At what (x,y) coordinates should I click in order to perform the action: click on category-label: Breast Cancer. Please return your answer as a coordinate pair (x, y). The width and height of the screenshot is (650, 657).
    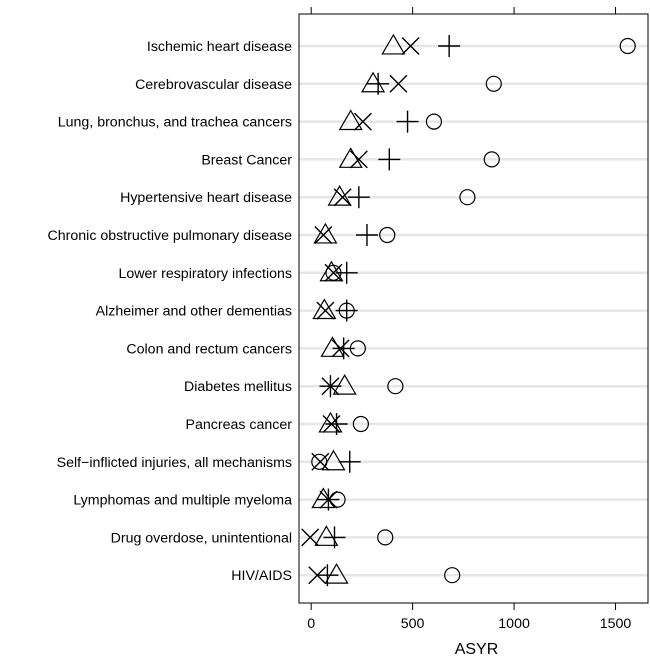
    Looking at the image, I should click on (246, 160).